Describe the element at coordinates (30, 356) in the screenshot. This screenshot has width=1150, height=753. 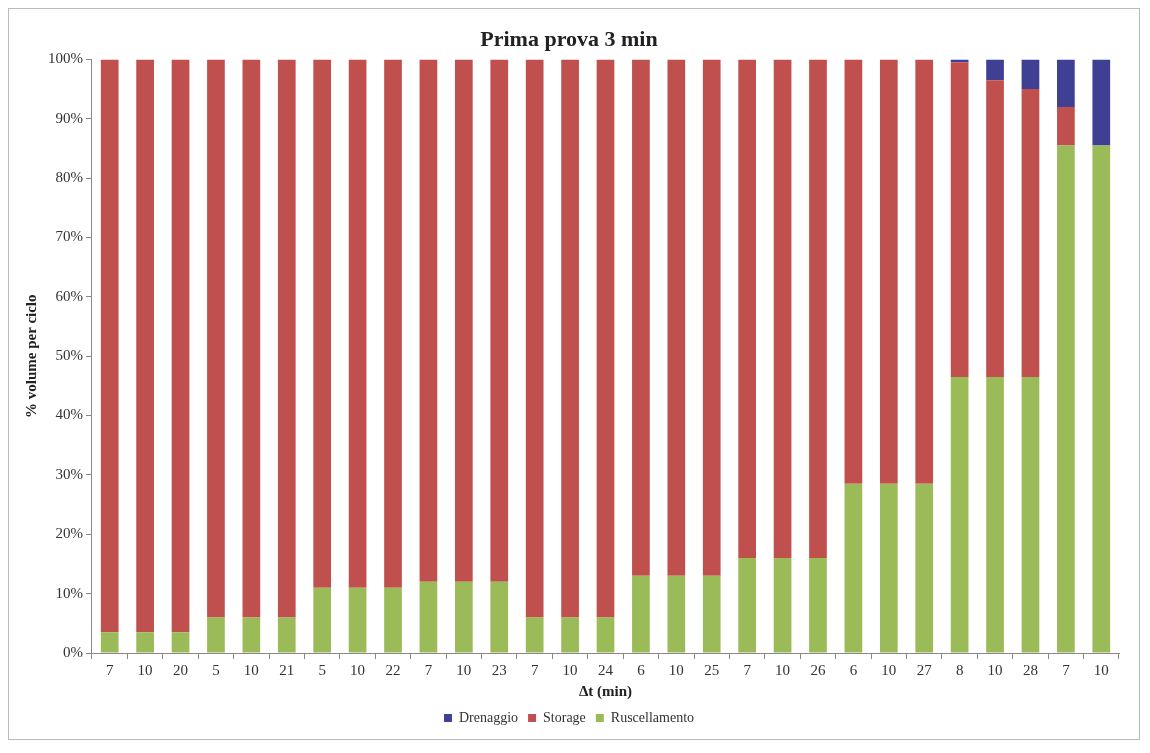
I see `y-axis-title: % volume per ciclo` at that location.